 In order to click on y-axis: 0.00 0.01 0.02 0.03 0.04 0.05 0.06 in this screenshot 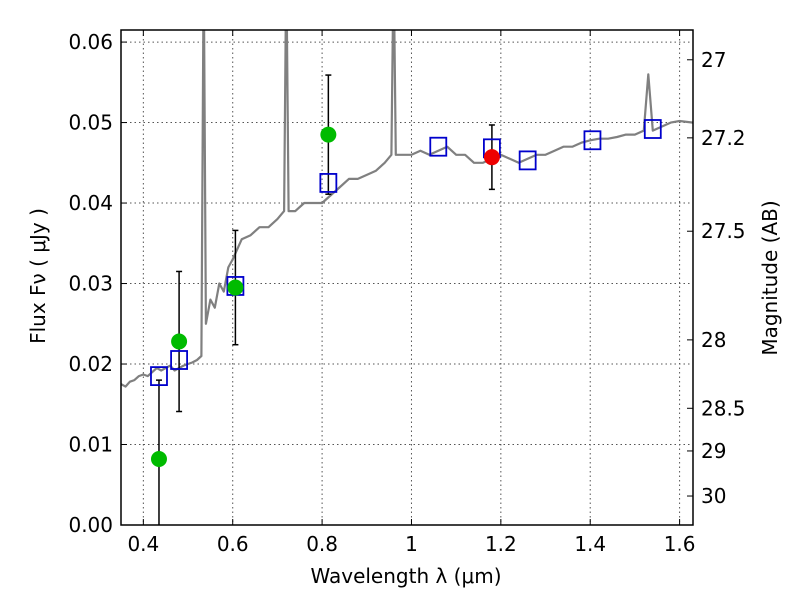, I will do `click(97, 283)`.